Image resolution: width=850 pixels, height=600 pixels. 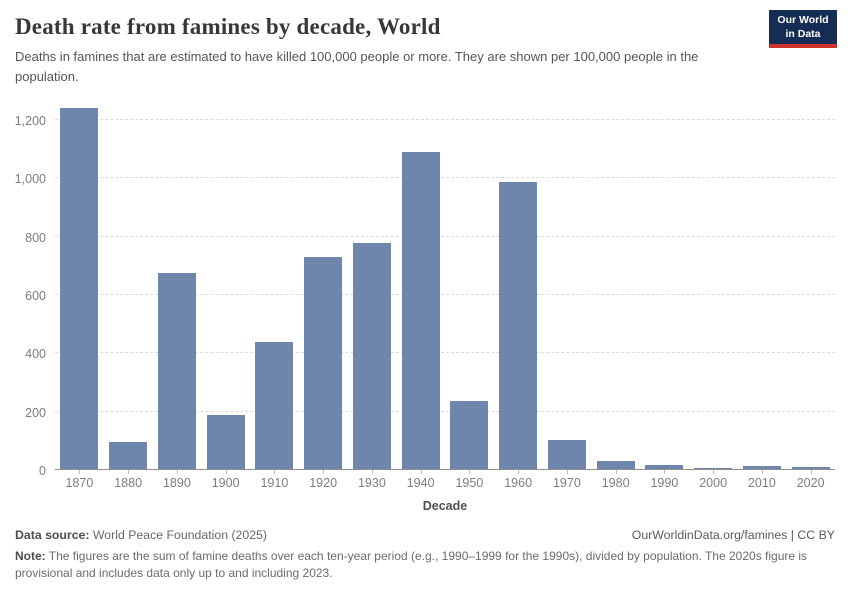 What do you see at coordinates (323, 363) in the screenshot?
I see `bar-1920` at bounding box center [323, 363].